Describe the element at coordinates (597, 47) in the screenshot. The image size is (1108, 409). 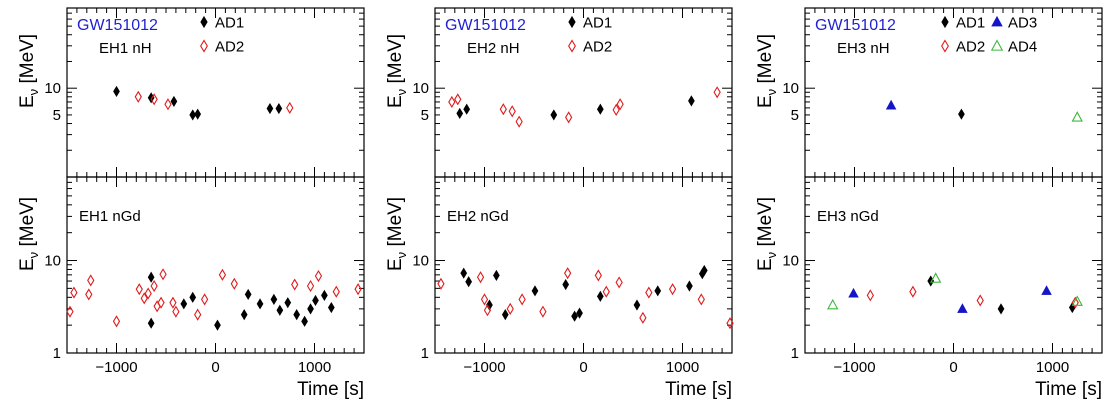
I see `legend-label-ad2: AD2` at that location.